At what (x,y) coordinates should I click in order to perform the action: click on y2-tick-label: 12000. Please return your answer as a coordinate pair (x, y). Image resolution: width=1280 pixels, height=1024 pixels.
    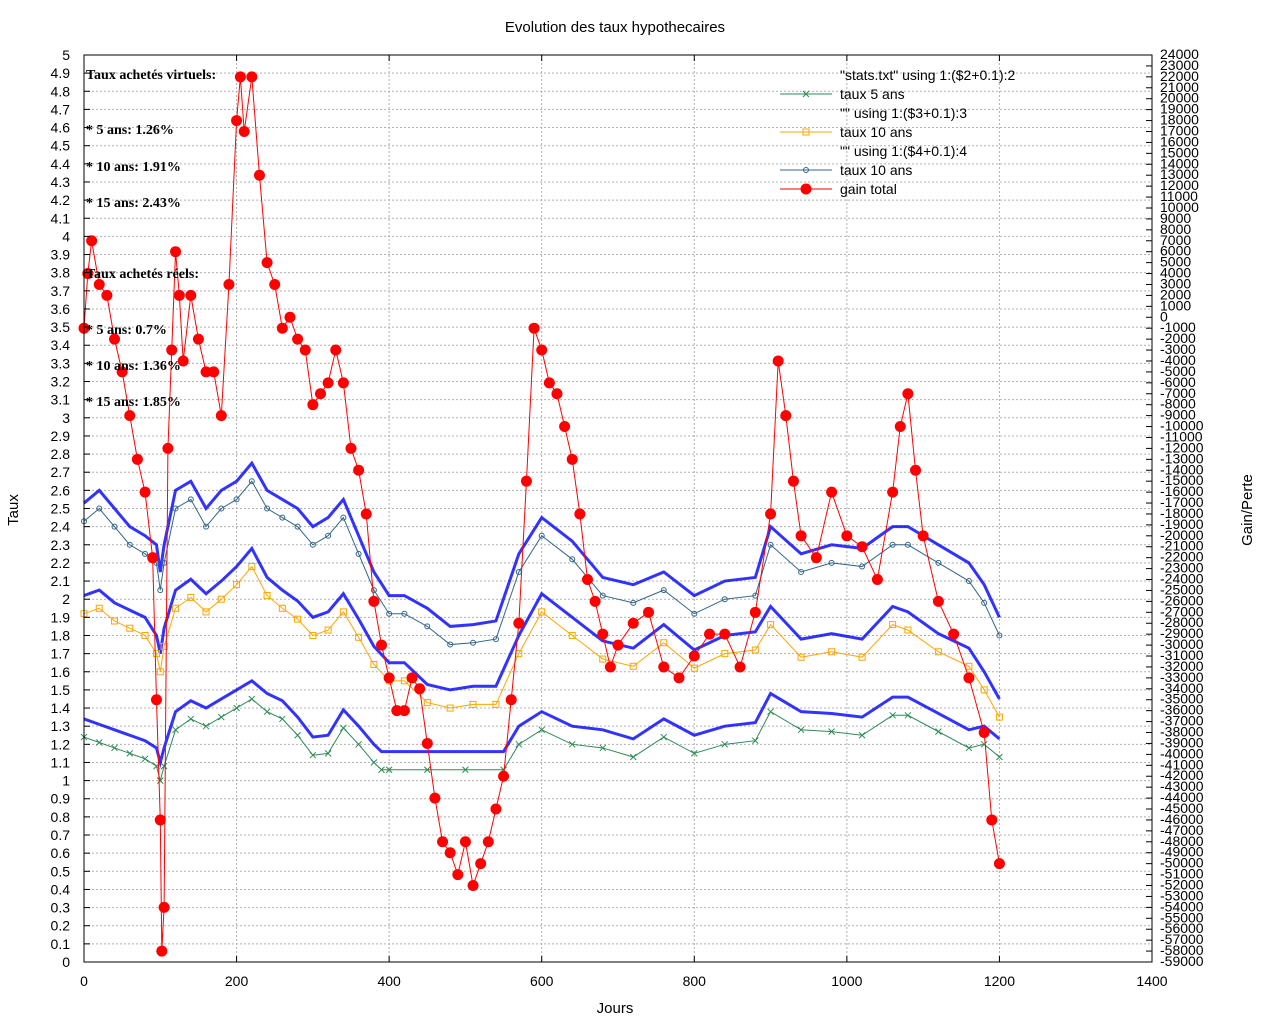
    Looking at the image, I should click on (1179, 185).